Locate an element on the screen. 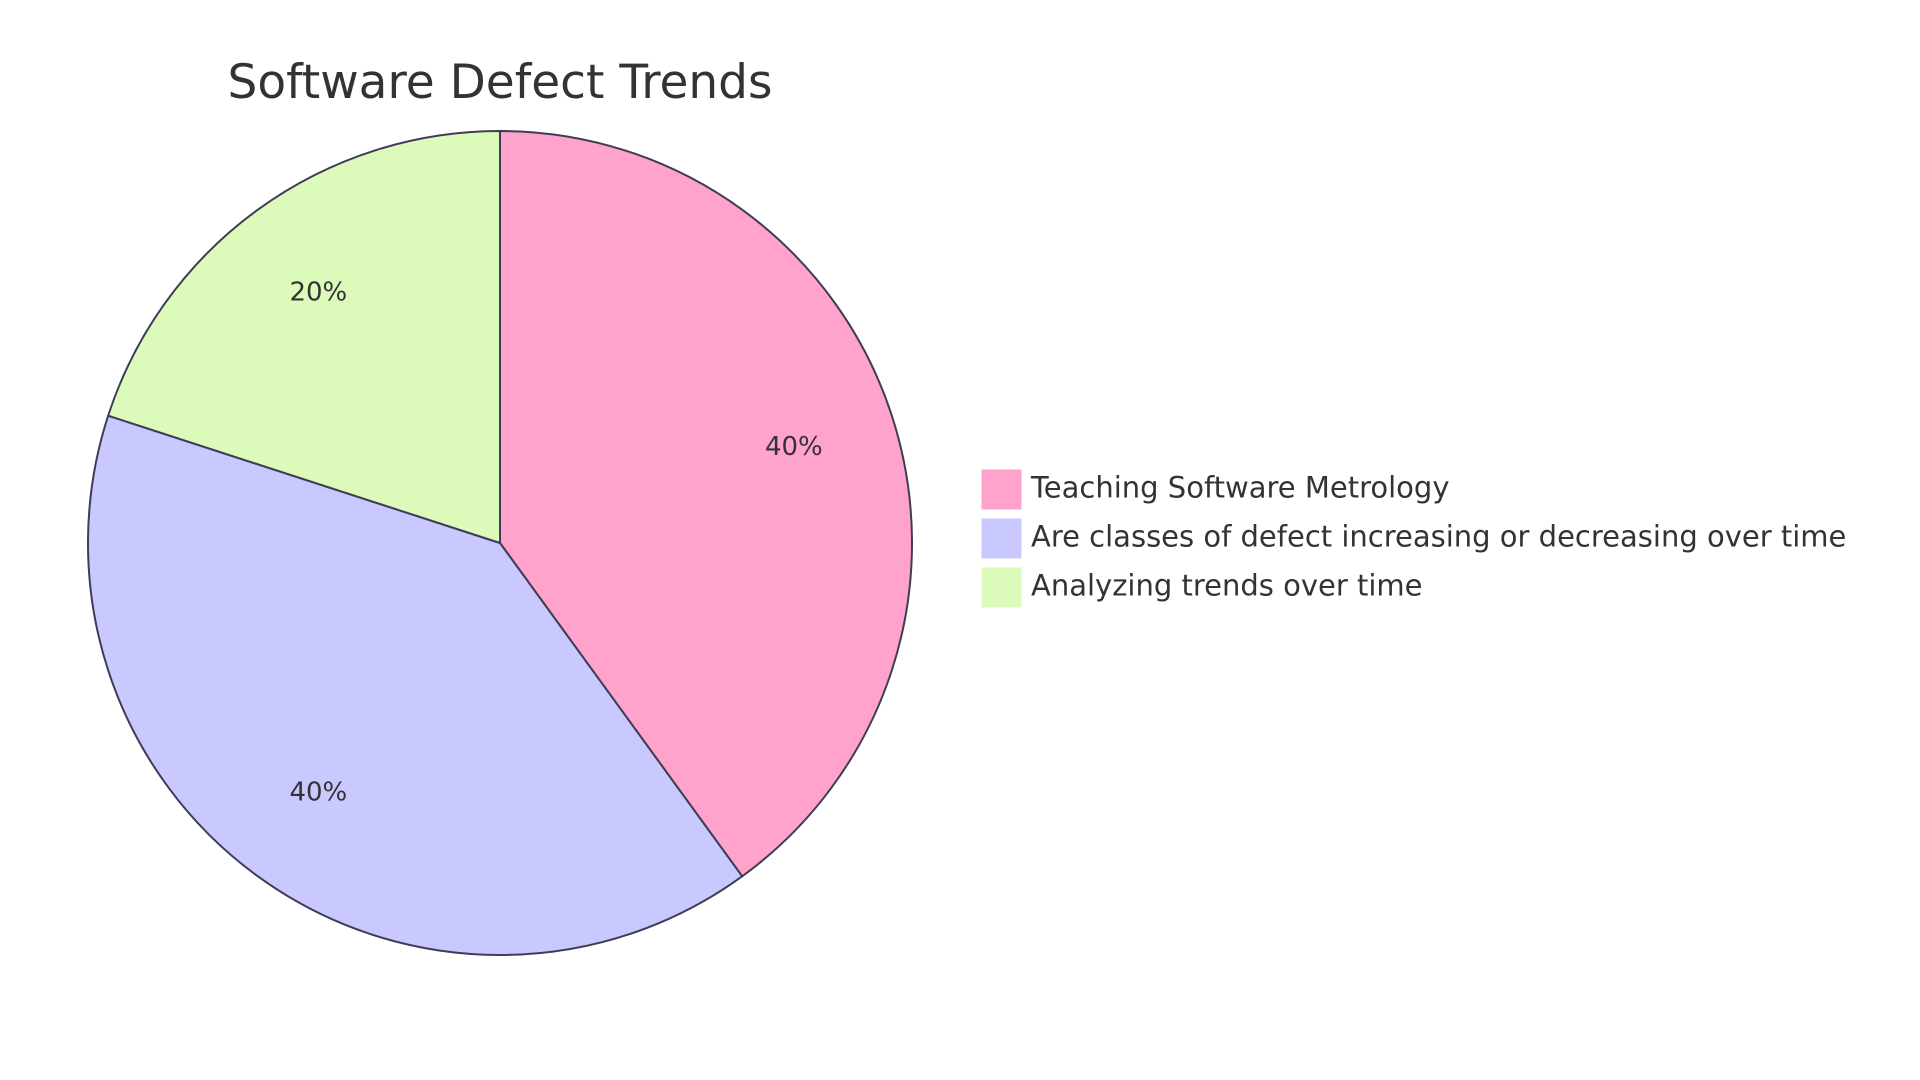 The height and width of the screenshot is (1080, 1920). slice-label-3: 20% is located at coordinates (318, 293).